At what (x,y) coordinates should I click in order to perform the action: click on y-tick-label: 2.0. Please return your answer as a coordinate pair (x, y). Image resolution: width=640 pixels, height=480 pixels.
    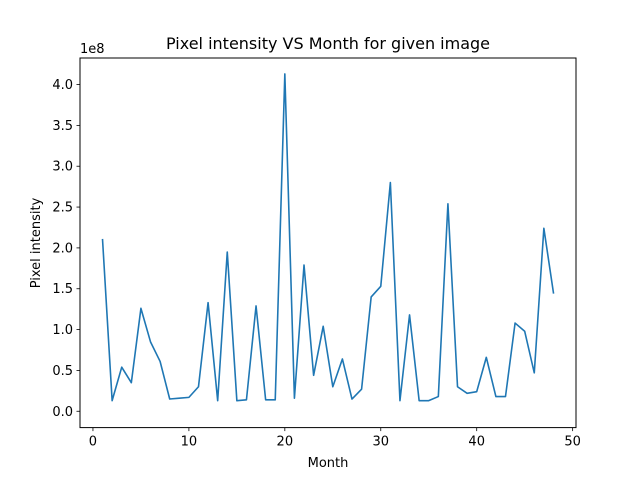
    Looking at the image, I should click on (62, 248).